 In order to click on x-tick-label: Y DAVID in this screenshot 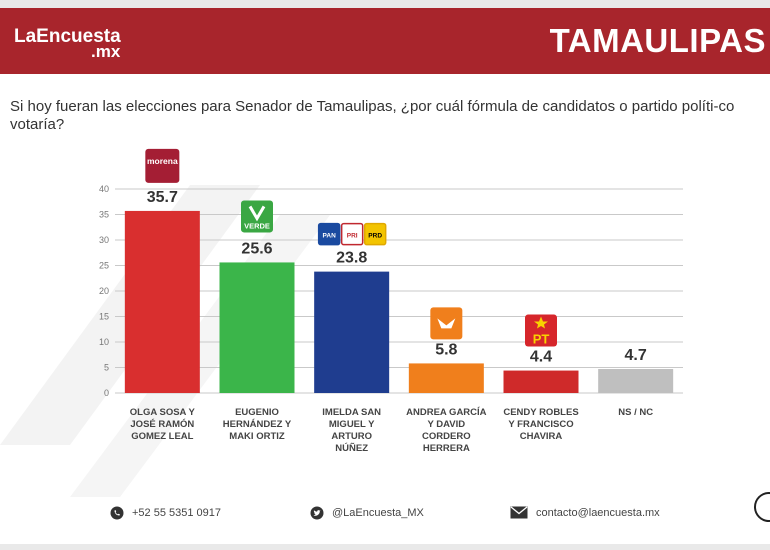, I will do `click(446, 424)`.